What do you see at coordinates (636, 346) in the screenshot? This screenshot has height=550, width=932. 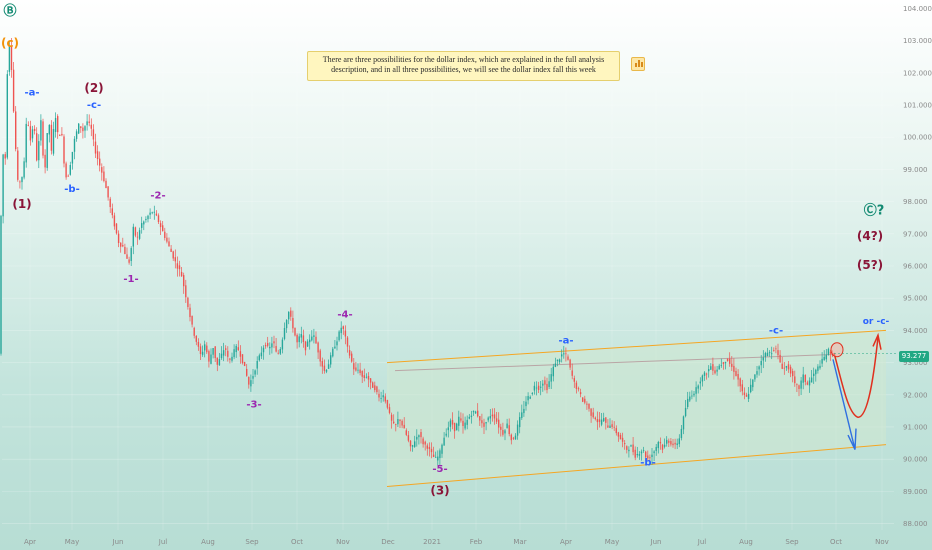 I see `channel-upper-line` at bounding box center [636, 346].